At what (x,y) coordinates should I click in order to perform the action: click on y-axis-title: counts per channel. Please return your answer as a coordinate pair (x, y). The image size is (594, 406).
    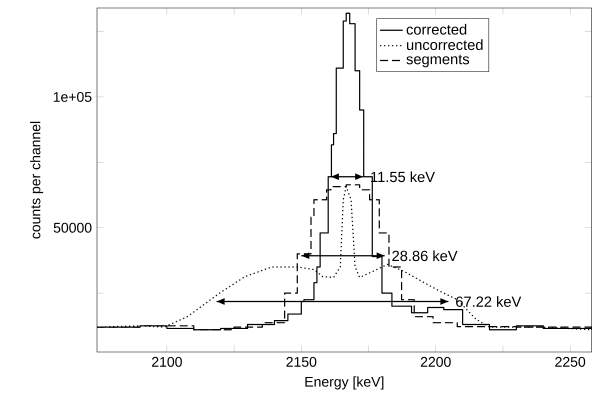
    Looking at the image, I should click on (37, 180).